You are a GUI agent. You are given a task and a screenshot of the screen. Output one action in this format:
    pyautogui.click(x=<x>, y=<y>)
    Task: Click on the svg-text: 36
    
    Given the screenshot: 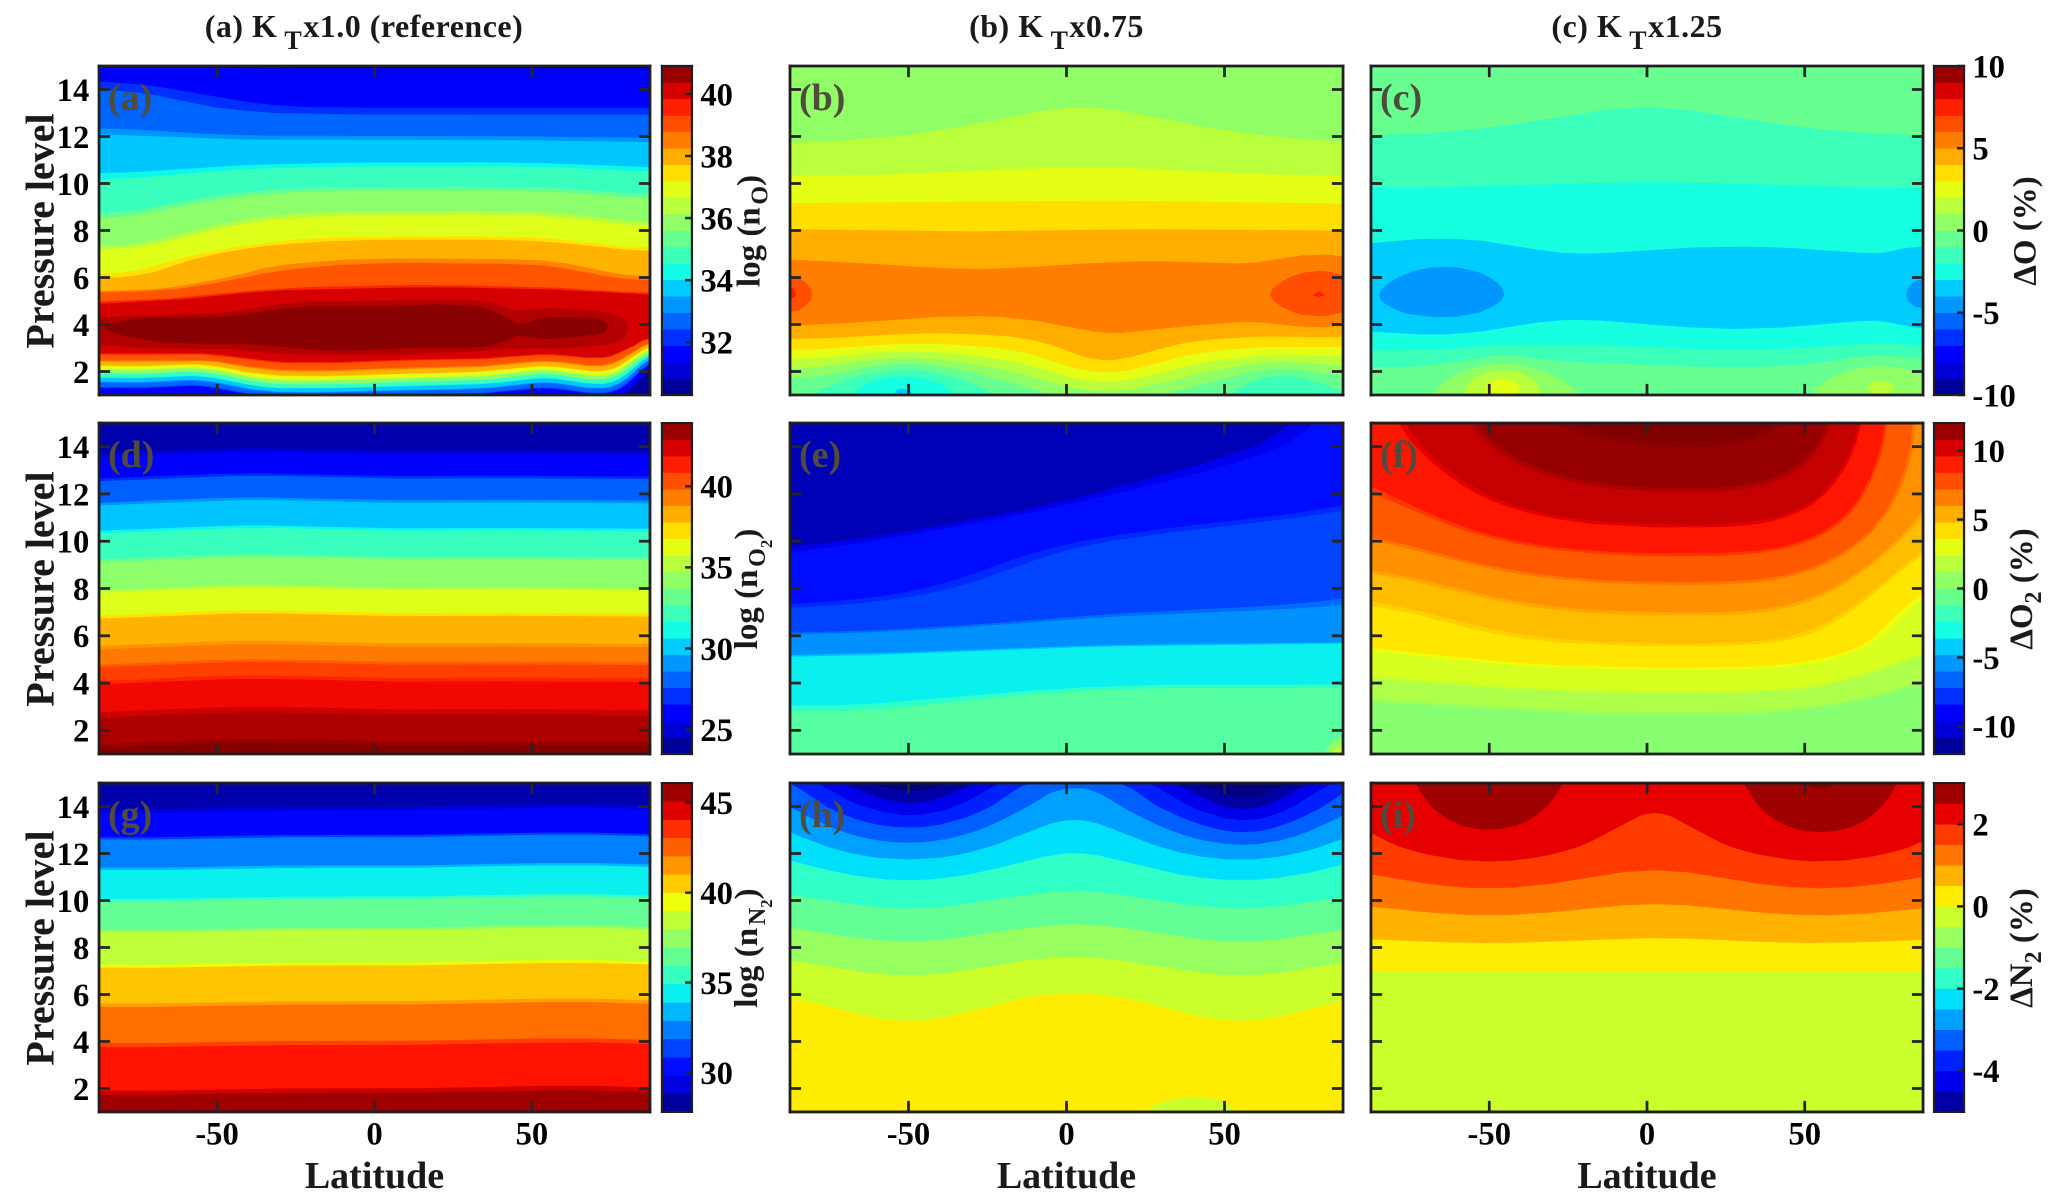 What is the action you would take?
    pyautogui.click(x=716, y=219)
    